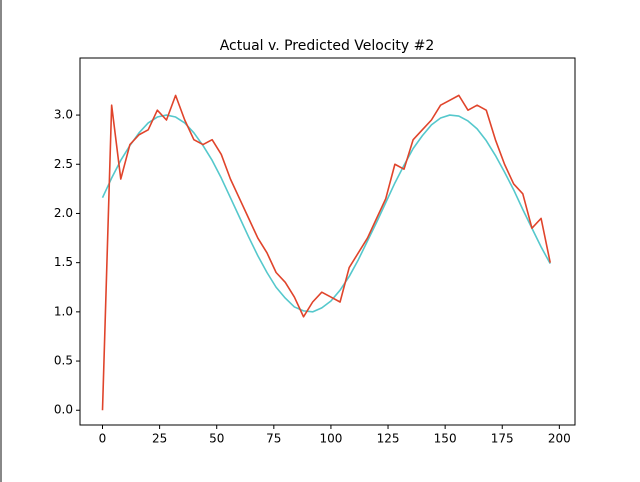 This screenshot has width=640, height=482. What do you see at coordinates (159, 439) in the screenshot?
I see `x-tick-label: 25` at bounding box center [159, 439].